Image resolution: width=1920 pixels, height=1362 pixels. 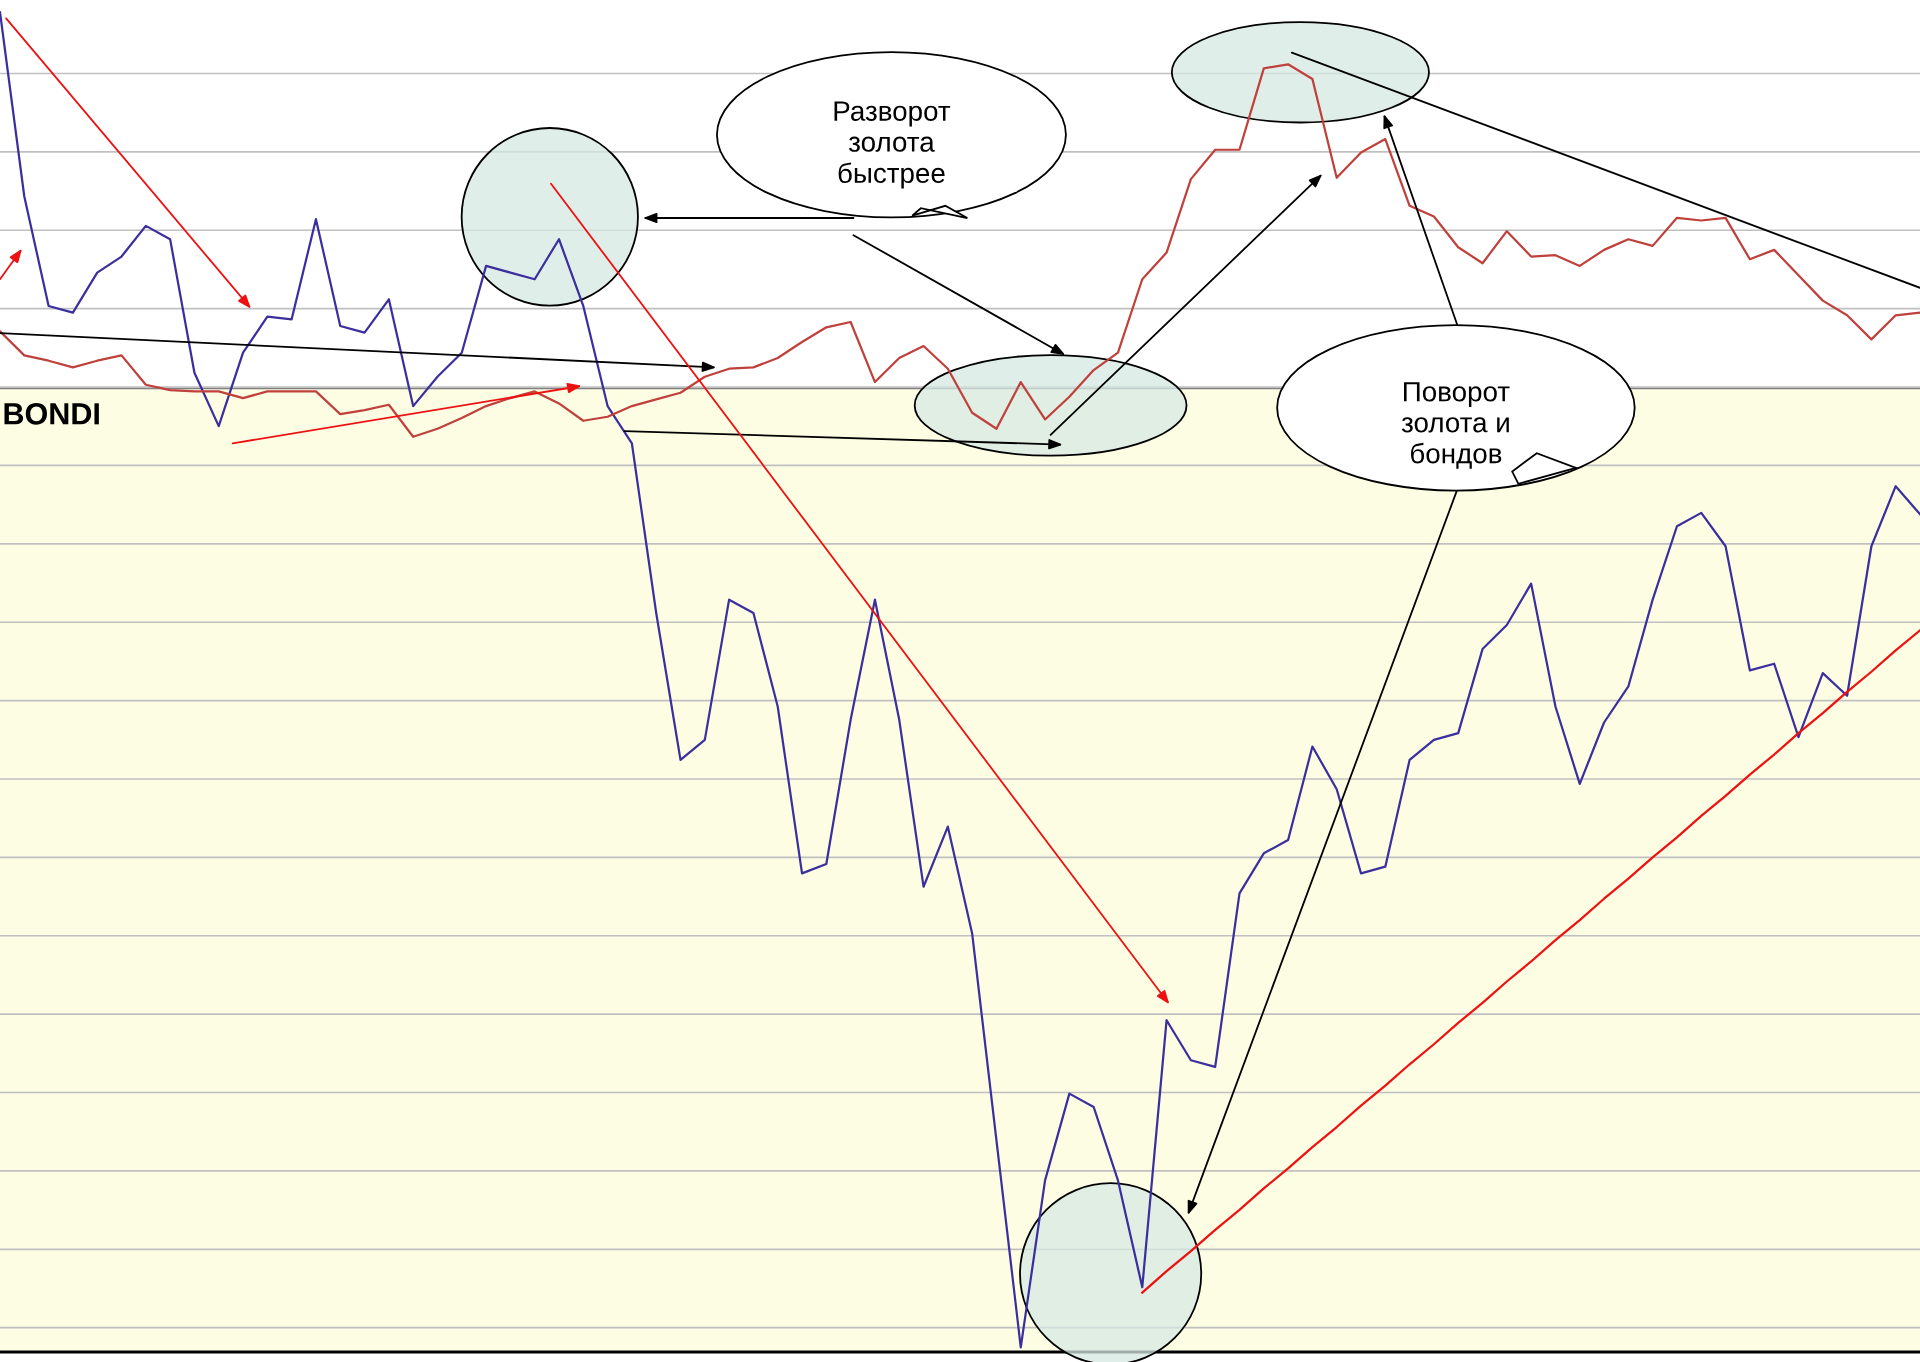 I want to click on annotation: BONDI, so click(x=51, y=414).